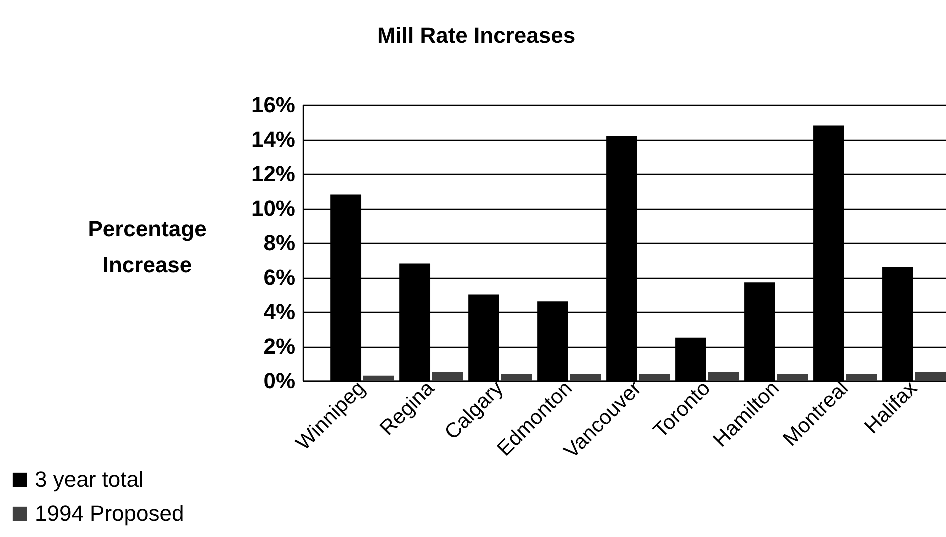  Describe the element at coordinates (109, 513) in the screenshot. I see `legend-label: 1994 Proposed` at that location.